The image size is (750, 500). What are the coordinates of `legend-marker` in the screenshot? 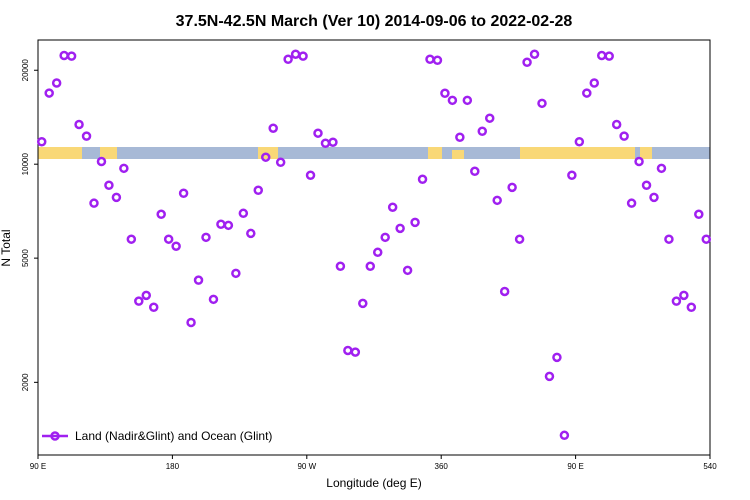 It's located at (55, 436).